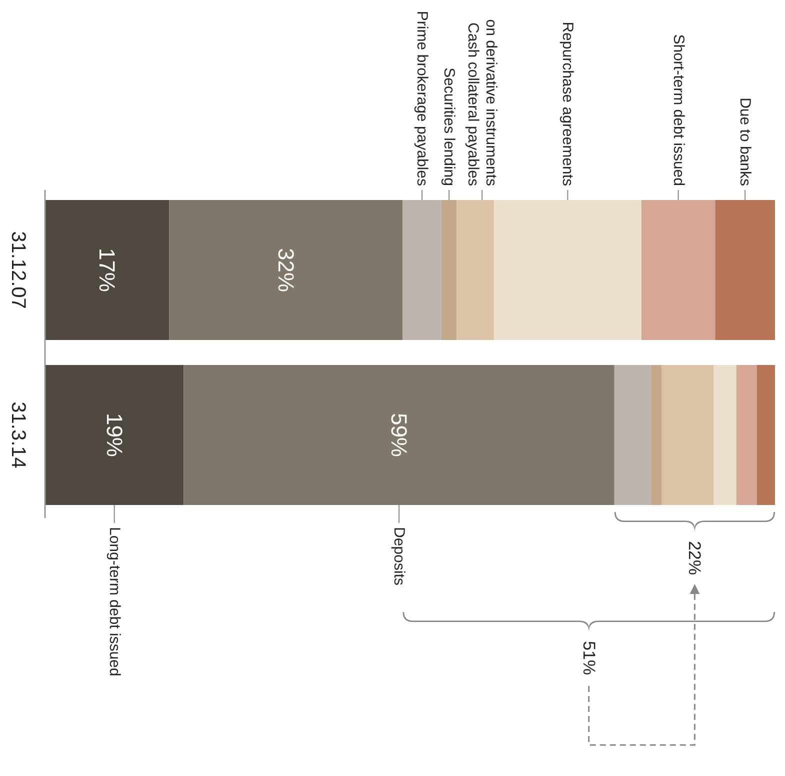 The width and height of the screenshot is (785, 776). Describe the element at coordinates (422, 98) in the screenshot. I see `text: Prime brokerage payables` at that location.